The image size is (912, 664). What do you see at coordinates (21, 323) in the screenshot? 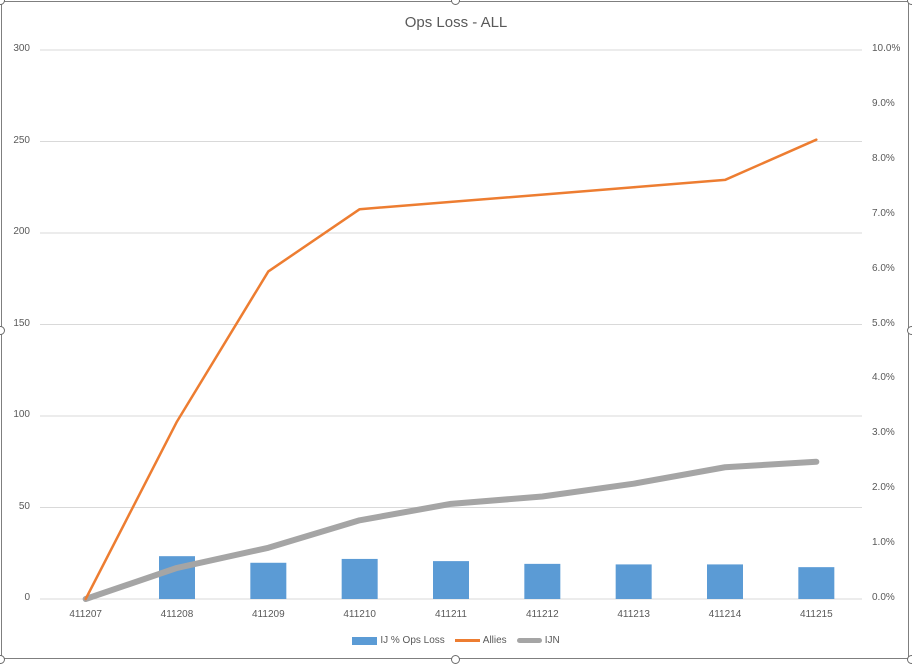
I see `y-tick-label: 150` at bounding box center [21, 323].